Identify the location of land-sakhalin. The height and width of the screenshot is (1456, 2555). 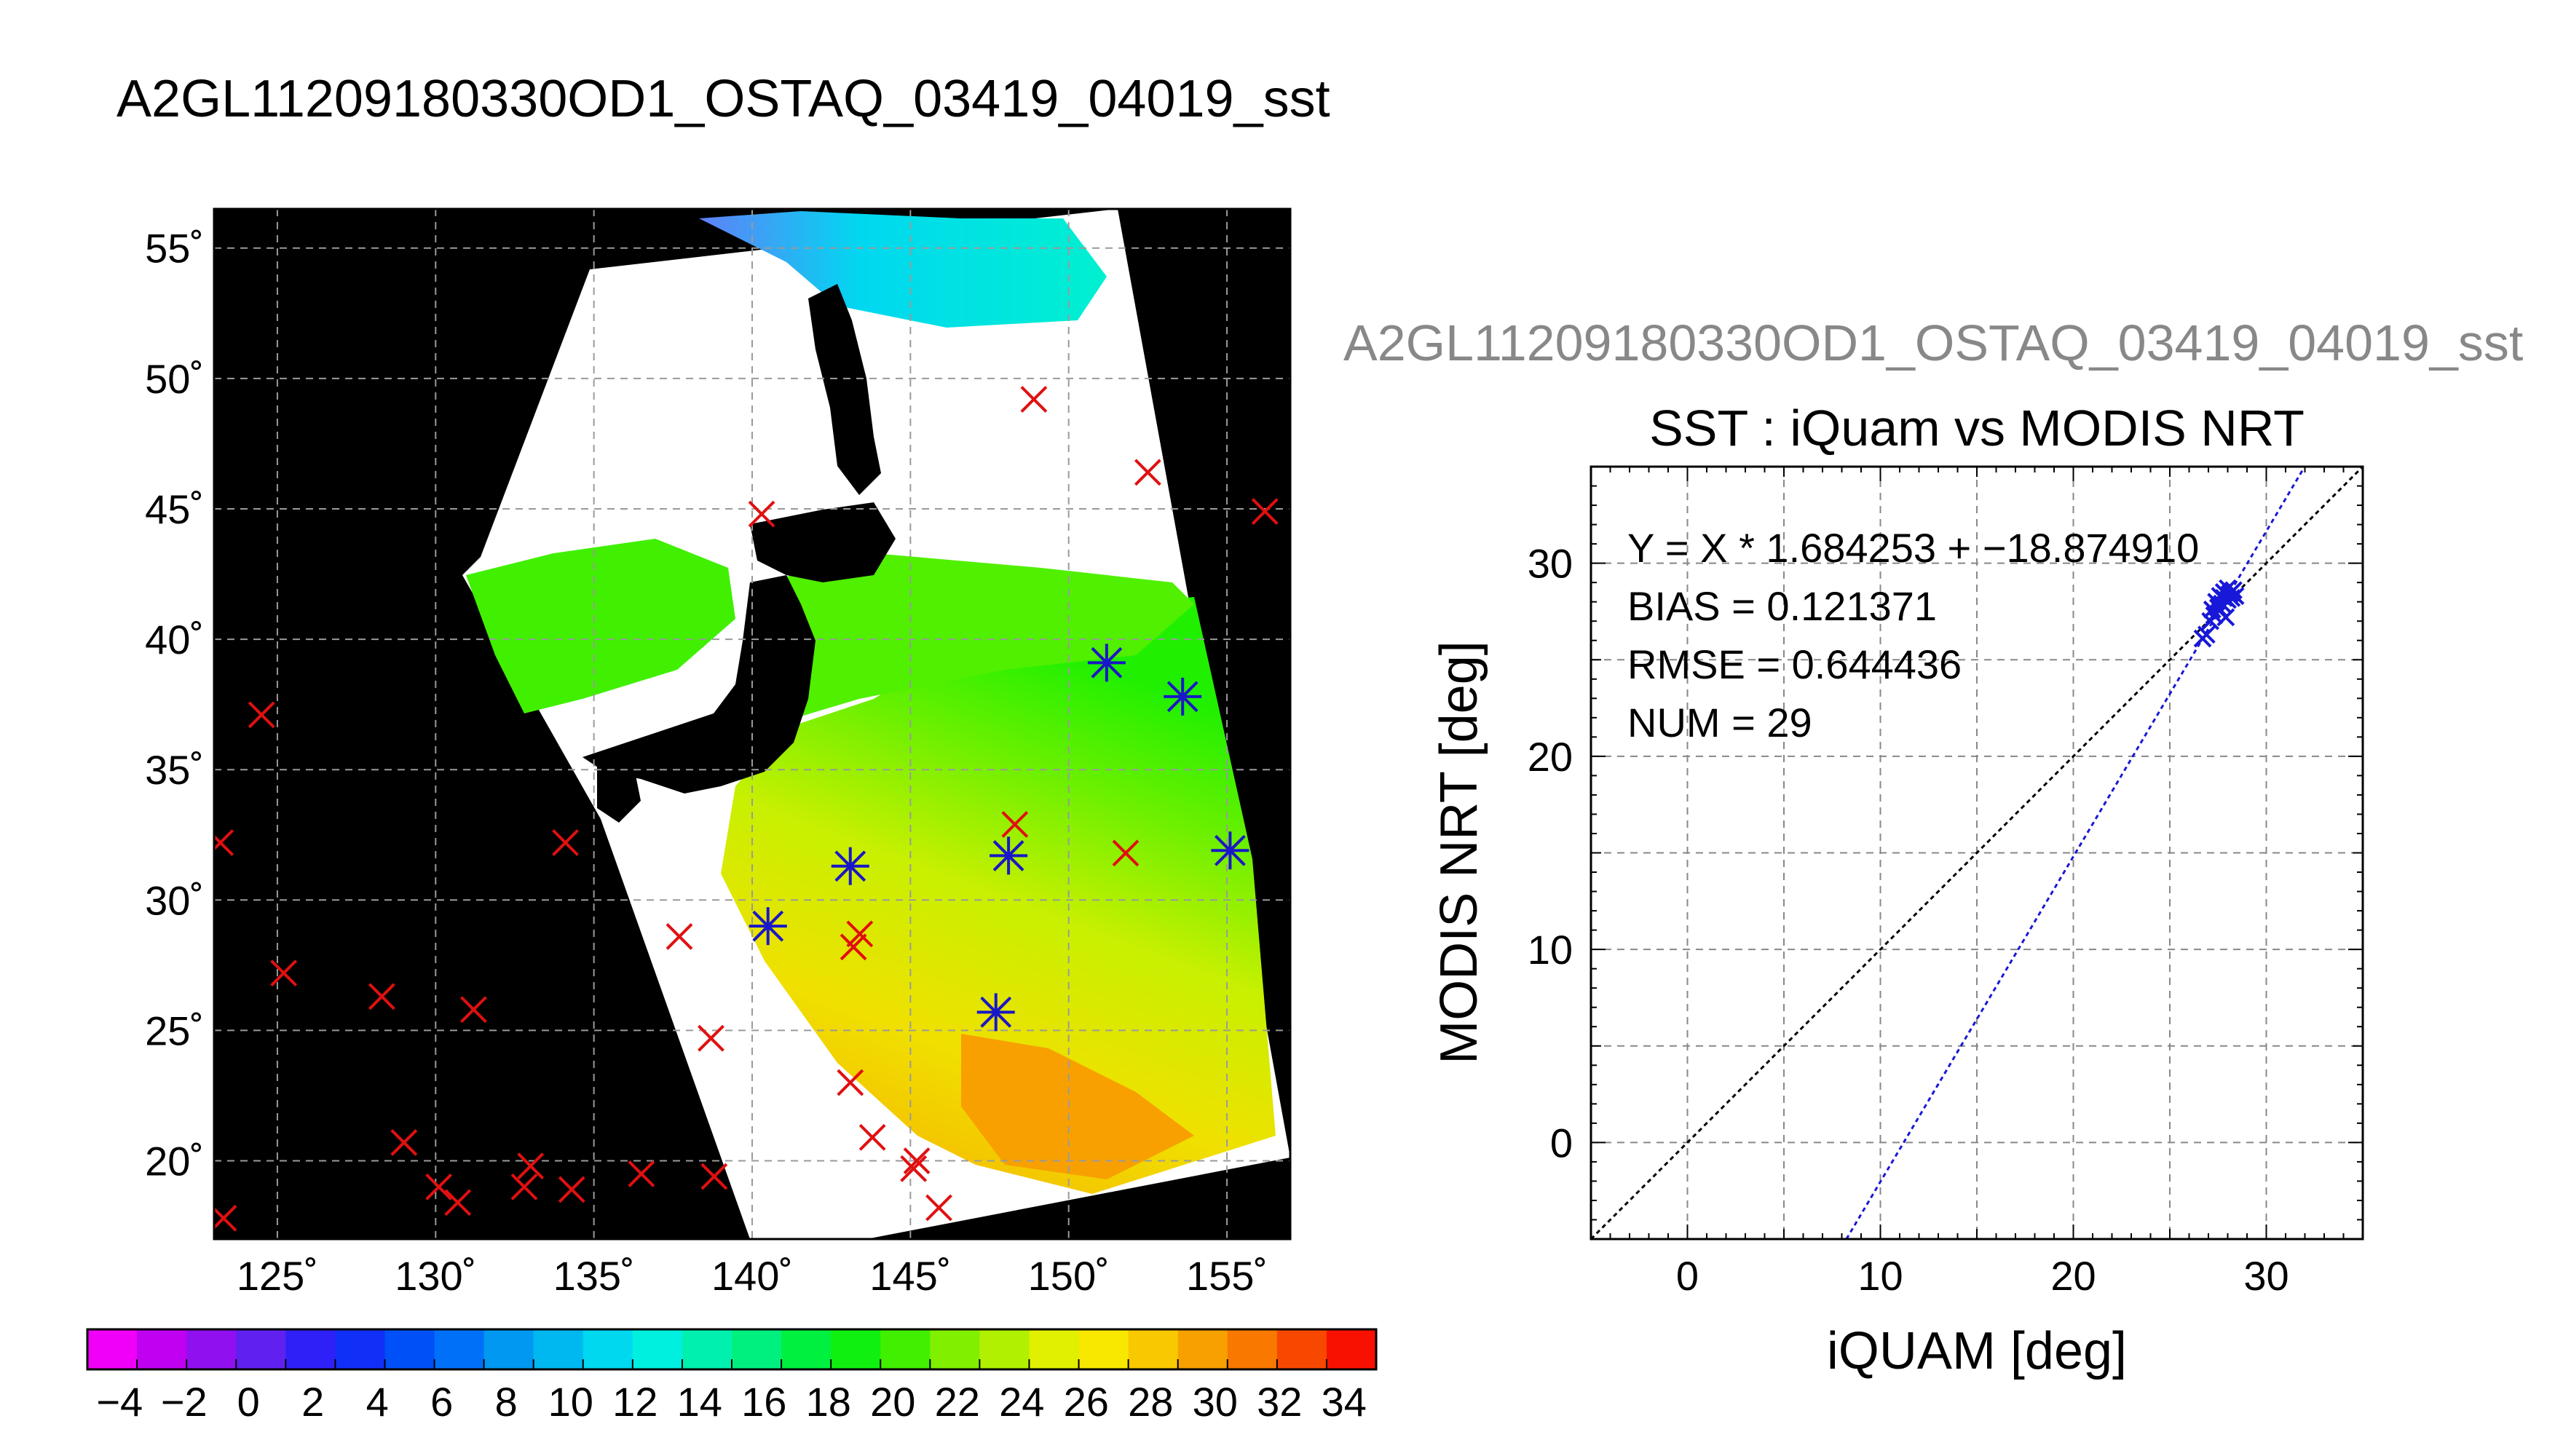
(844, 390).